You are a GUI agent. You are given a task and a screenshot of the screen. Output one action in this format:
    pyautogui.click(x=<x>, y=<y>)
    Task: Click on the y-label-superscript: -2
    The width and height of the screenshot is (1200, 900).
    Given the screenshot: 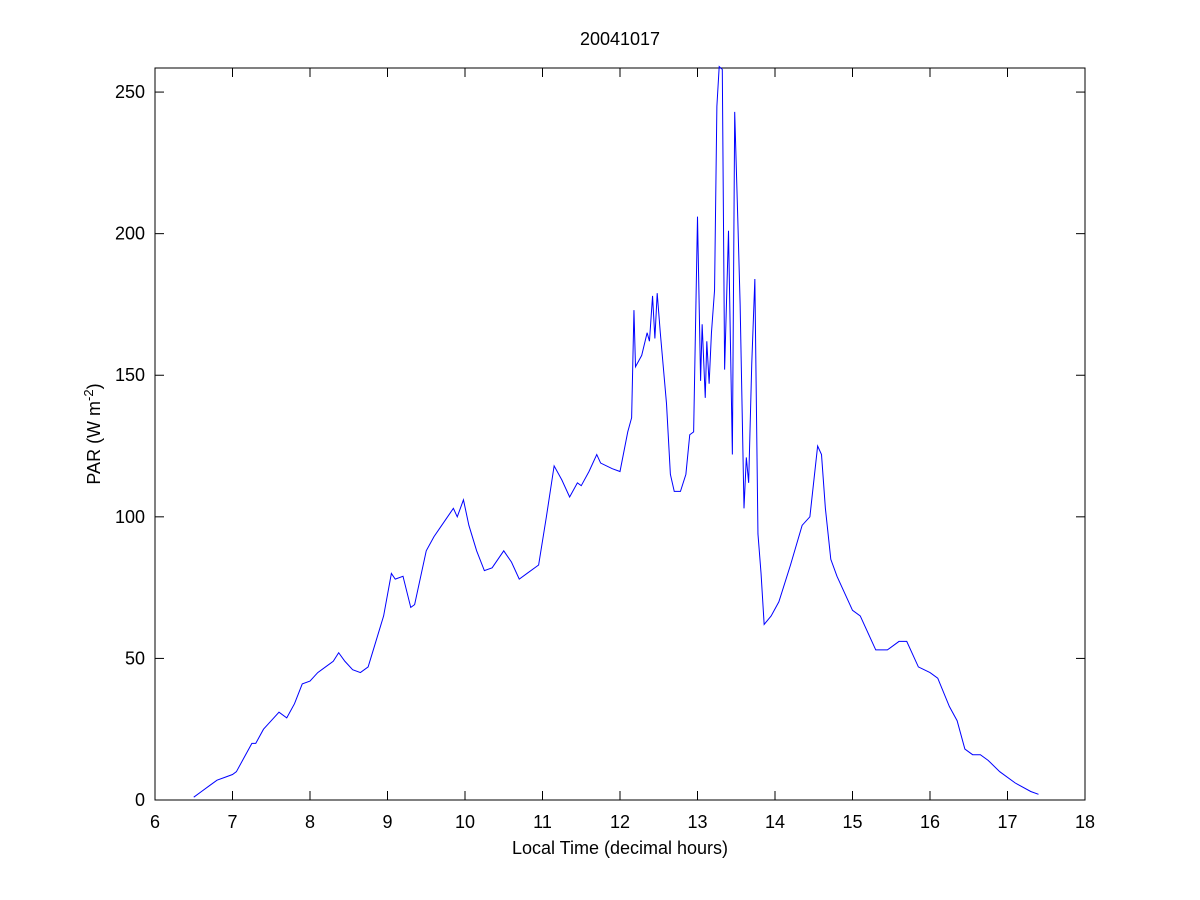 What is the action you would take?
    pyautogui.click(x=88, y=395)
    